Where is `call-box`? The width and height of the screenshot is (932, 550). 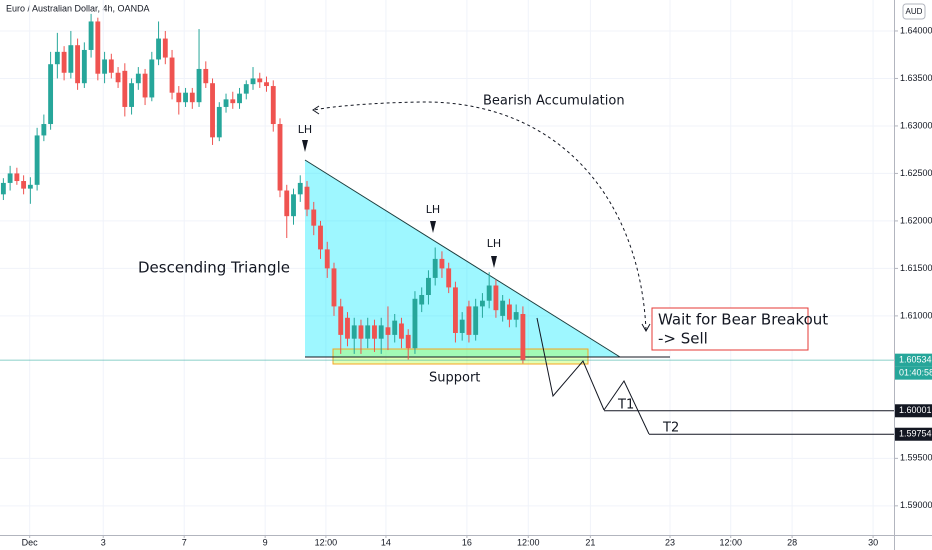 call-box is located at coordinates (730, 329).